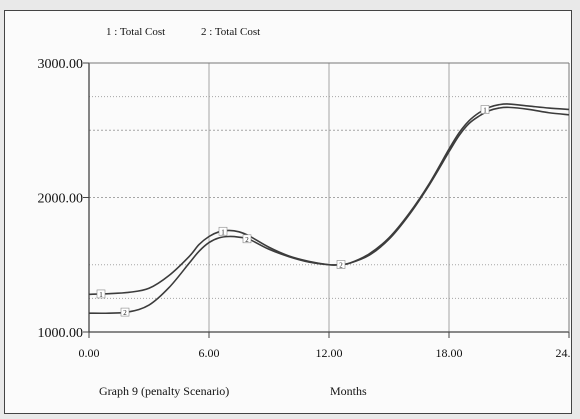  What do you see at coordinates (449, 353) in the screenshot?
I see `x-tick-label: 18.00` at bounding box center [449, 353].